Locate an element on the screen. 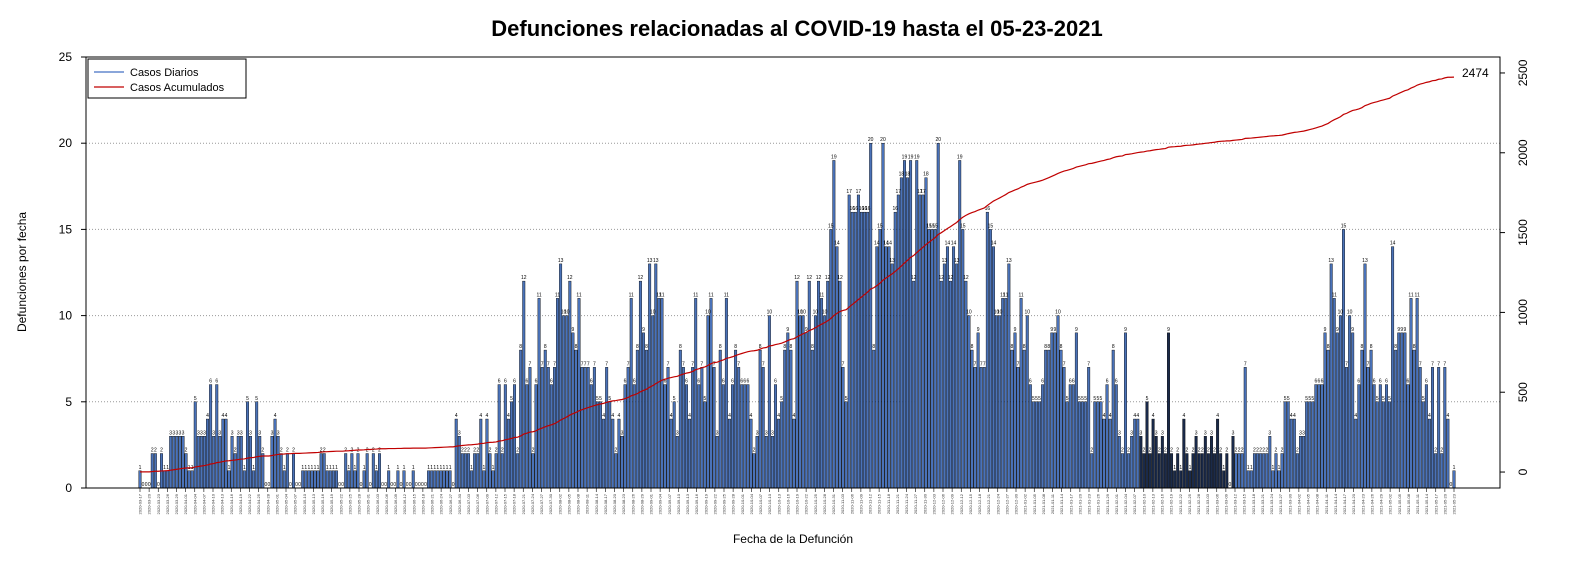  x-tick-label: 2021-01-14 is located at coordinates (1061, 503).